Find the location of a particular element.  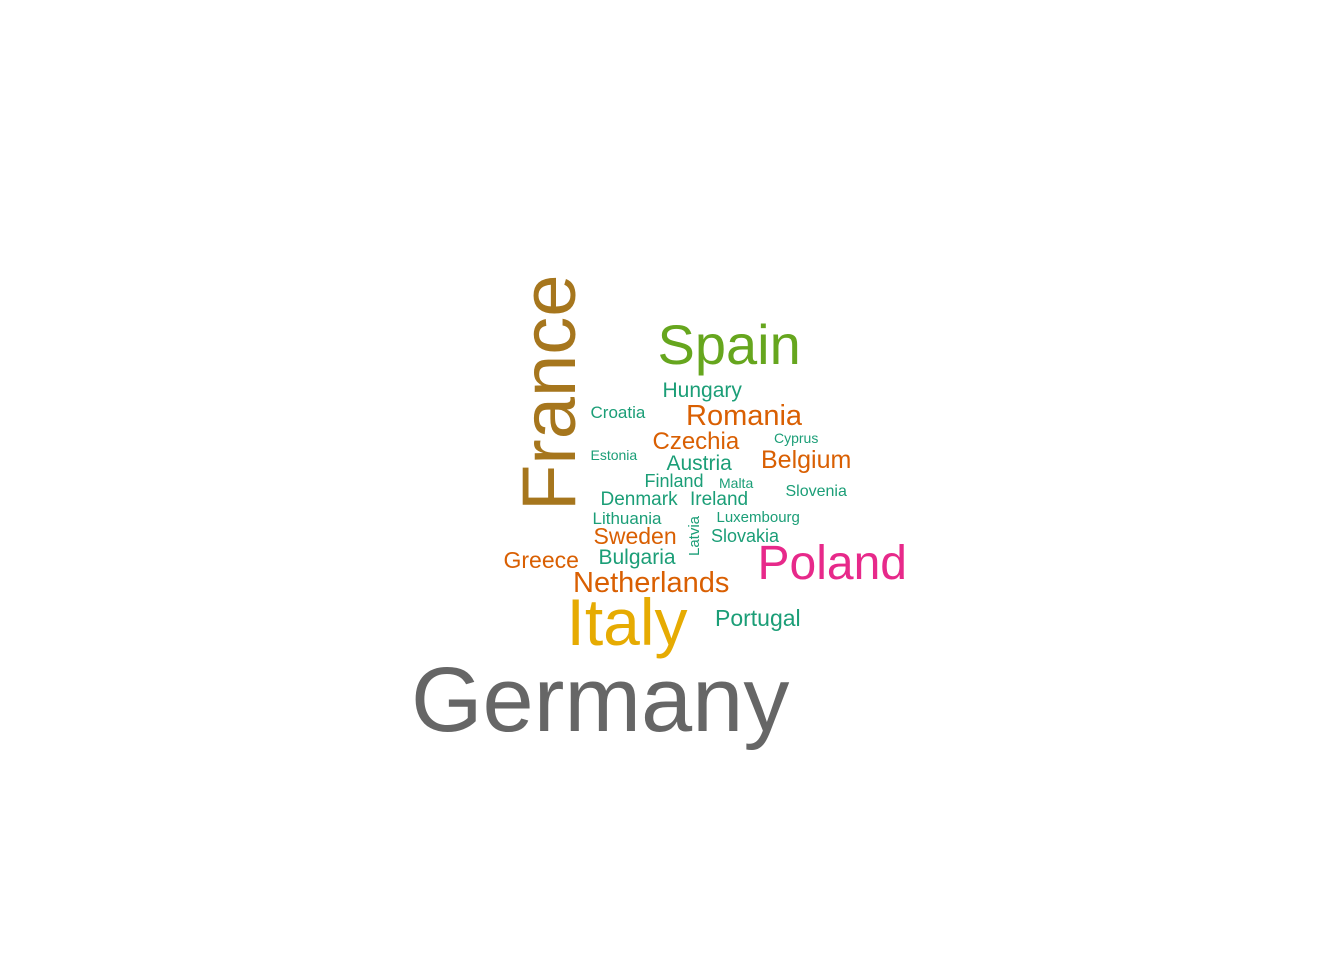

word-czechia: Czechia is located at coordinates (696, 441).